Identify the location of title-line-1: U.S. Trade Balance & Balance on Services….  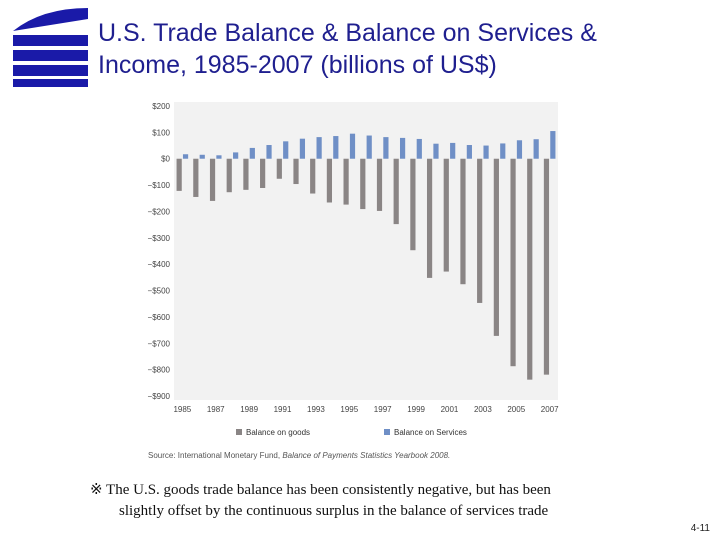
(347, 33).